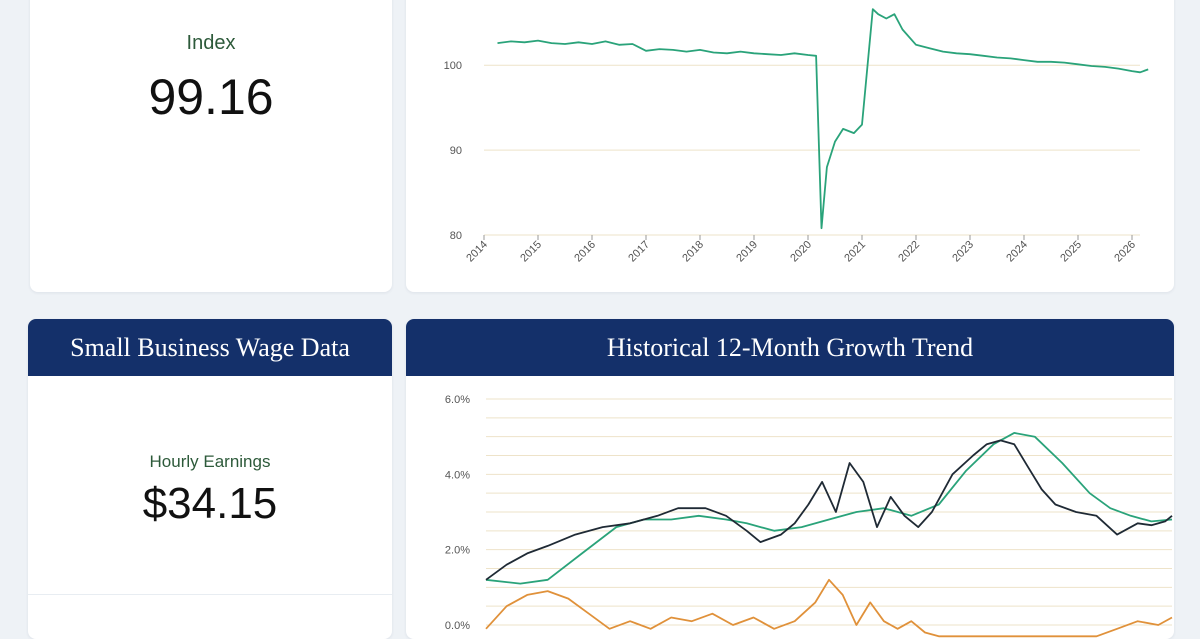 The height and width of the screenshot is (639, 1200). I want to click on x-tick-label: 2022, so click(909, 252).